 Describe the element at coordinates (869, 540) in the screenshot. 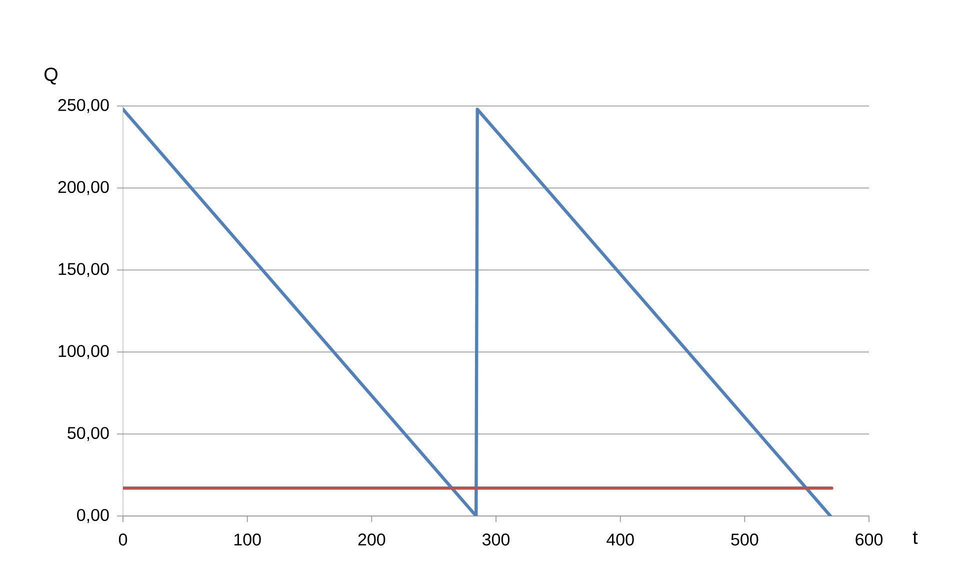

I see `x-tick-label: 600` at that location.